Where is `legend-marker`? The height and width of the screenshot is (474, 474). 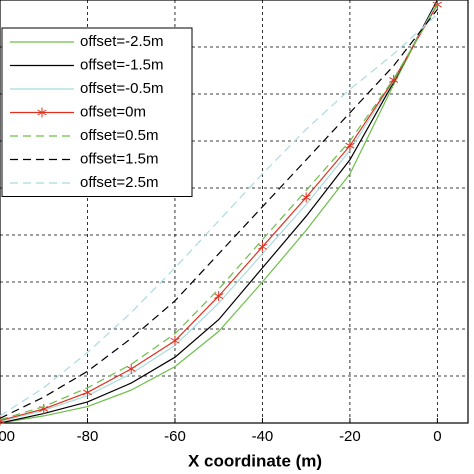 legend-marker is located at coordinates (42, 112).